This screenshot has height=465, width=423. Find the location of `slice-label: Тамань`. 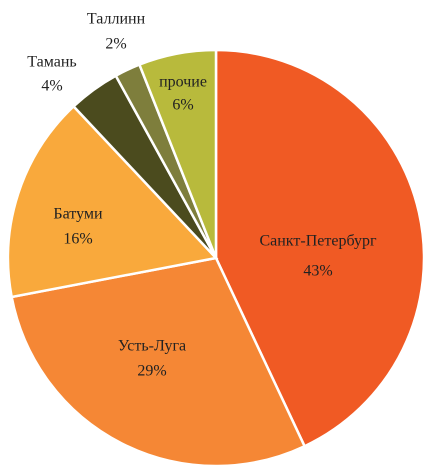

slice-label: Тамань is located at coordinates (51, 62).